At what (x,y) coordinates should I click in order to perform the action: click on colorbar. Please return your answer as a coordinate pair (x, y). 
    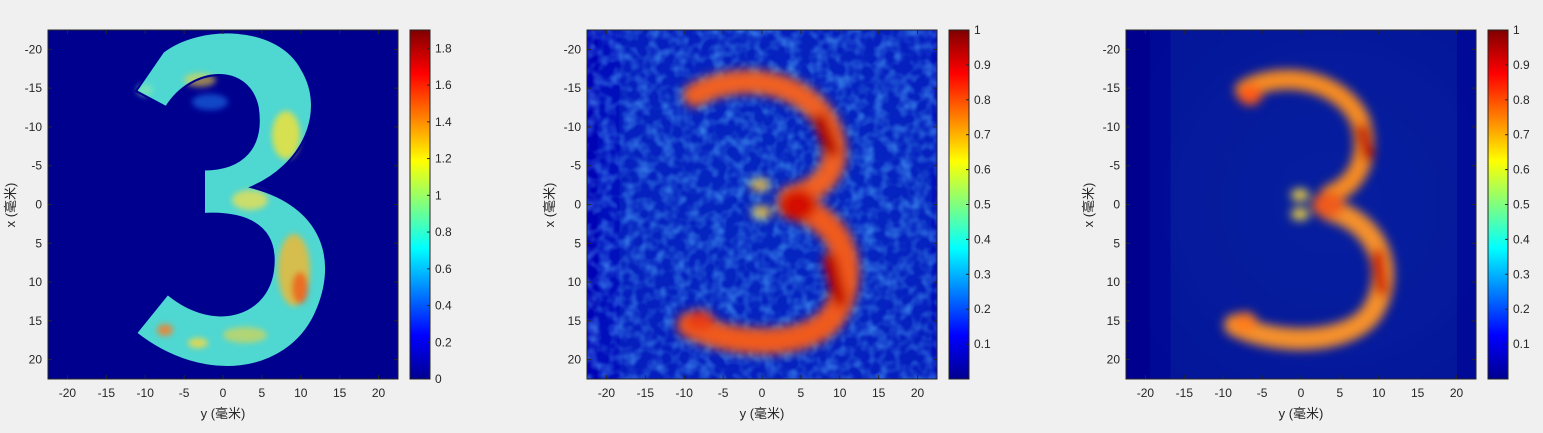
    Looking at the image, I should click on (420, 204).